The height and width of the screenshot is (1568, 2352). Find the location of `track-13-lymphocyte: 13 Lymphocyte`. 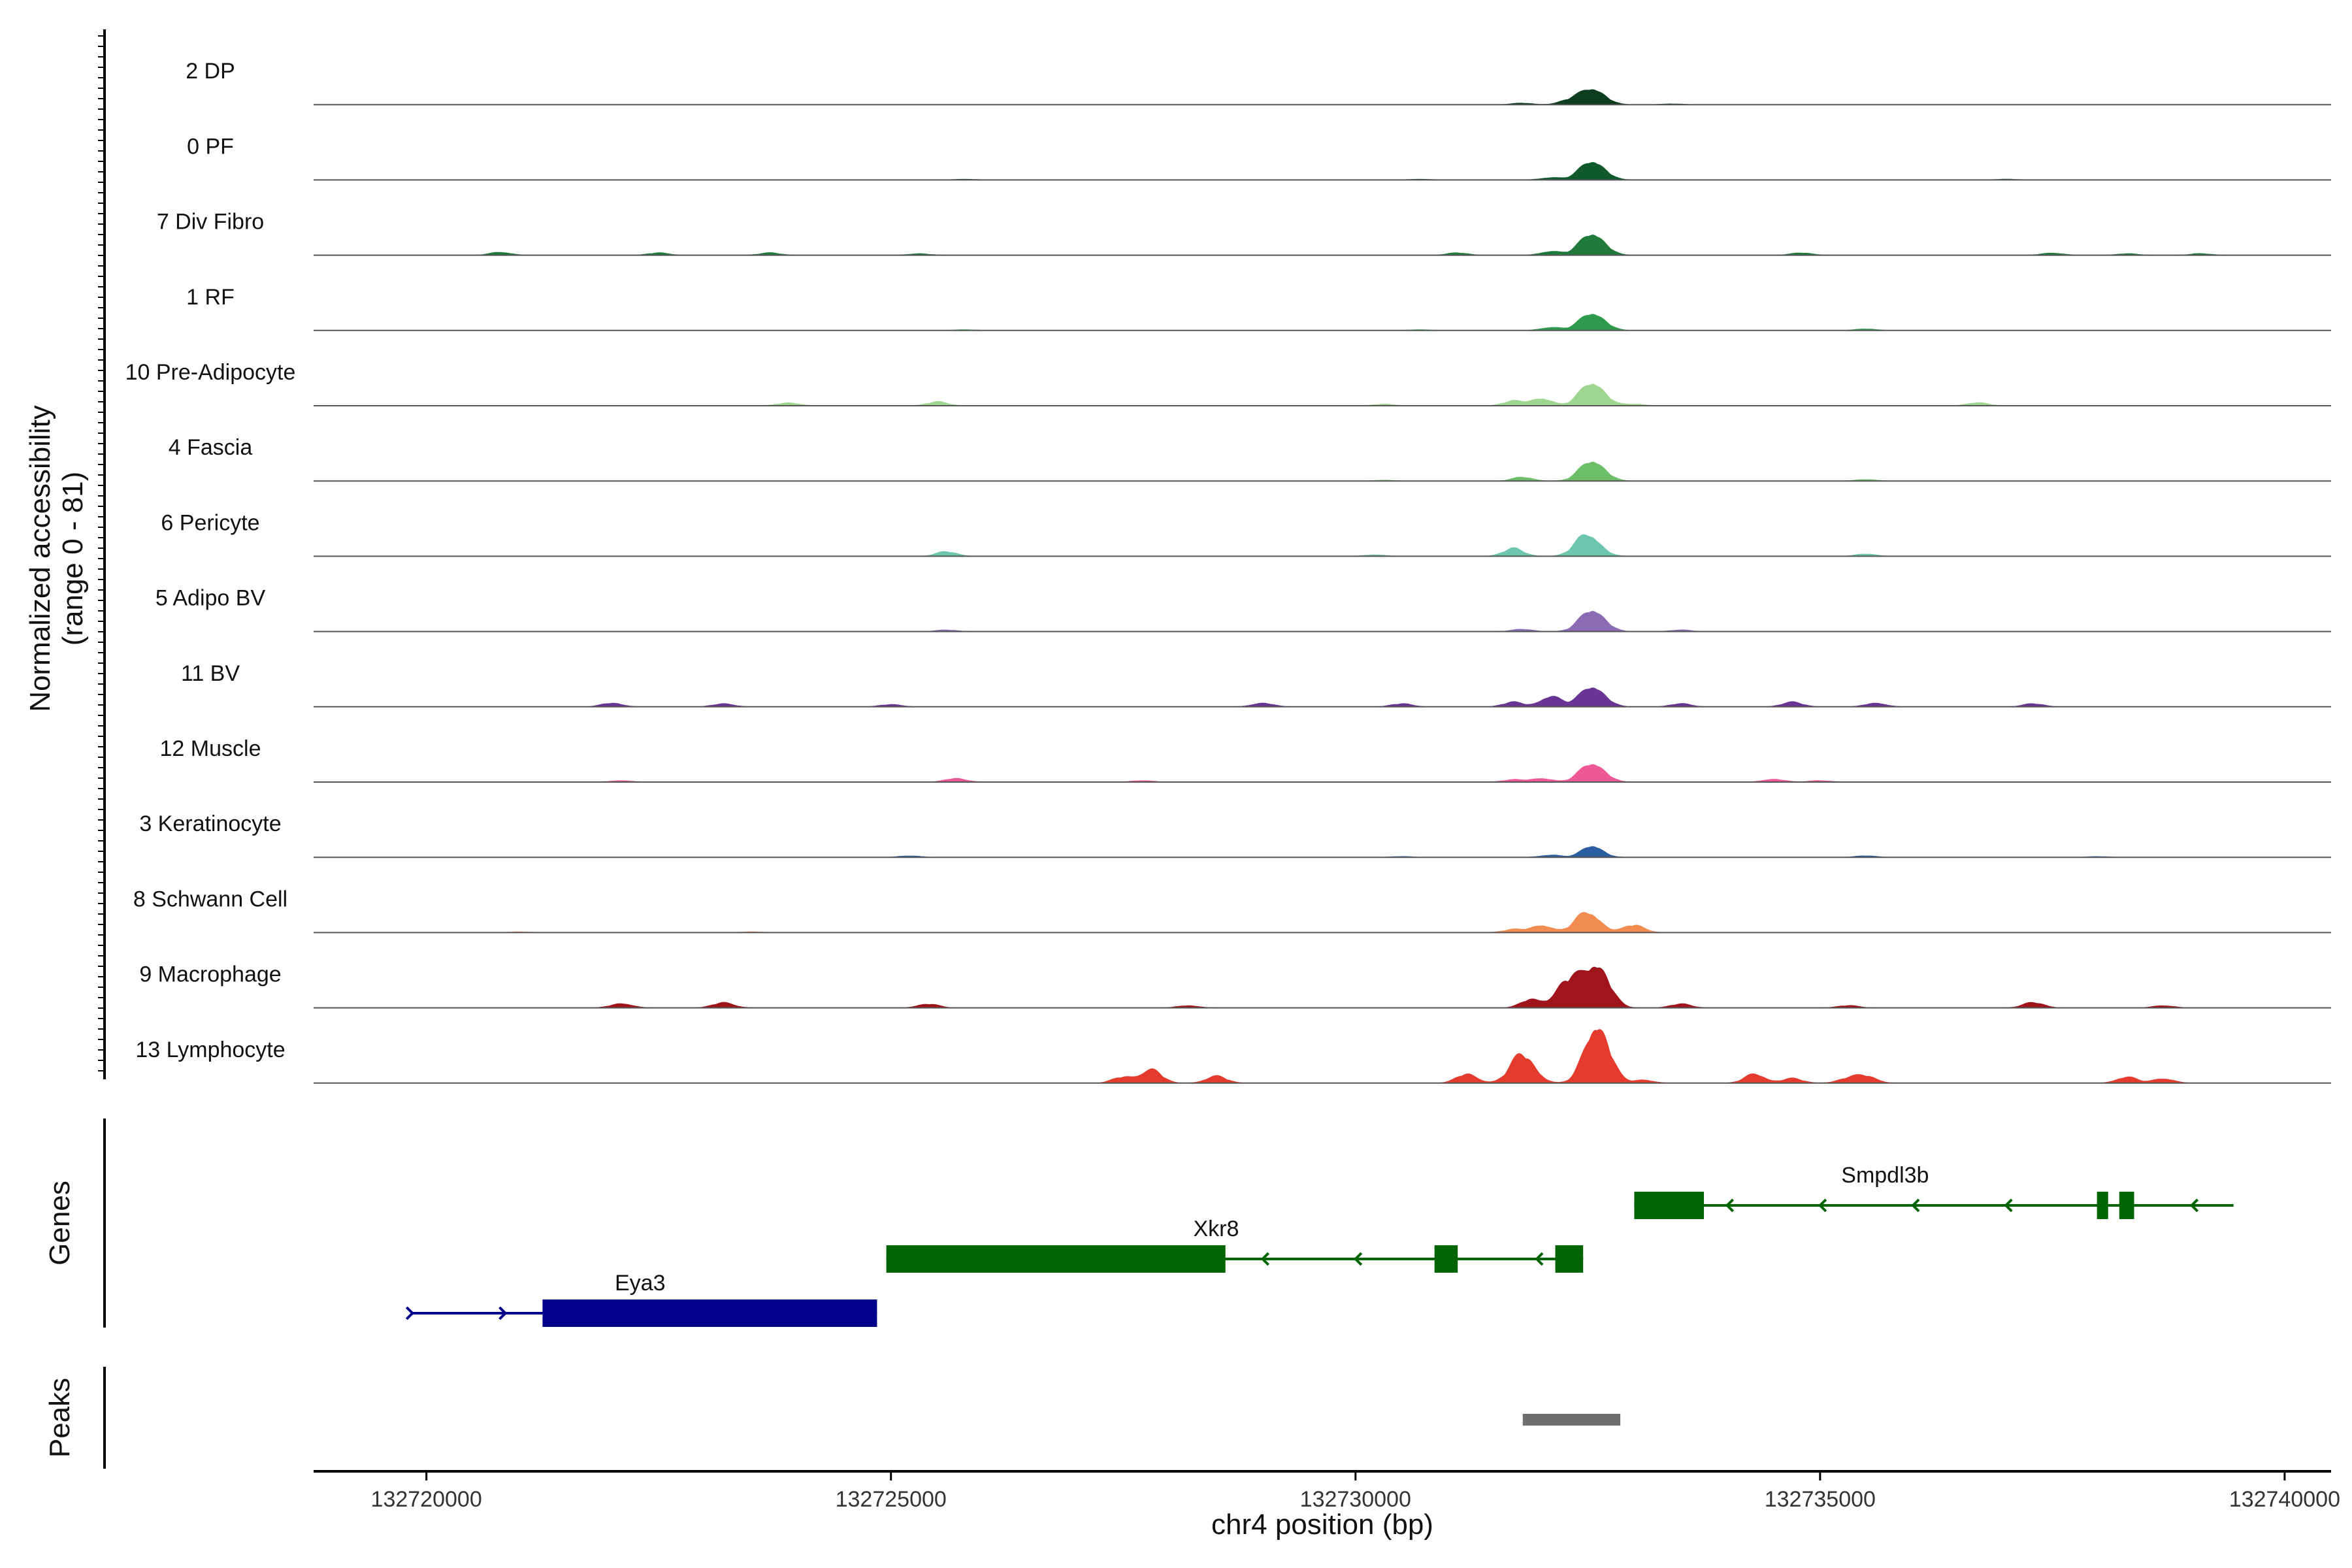

track-13-lymphocyte: 13 Lymphocyte is located at coordinates (1233, 1056).